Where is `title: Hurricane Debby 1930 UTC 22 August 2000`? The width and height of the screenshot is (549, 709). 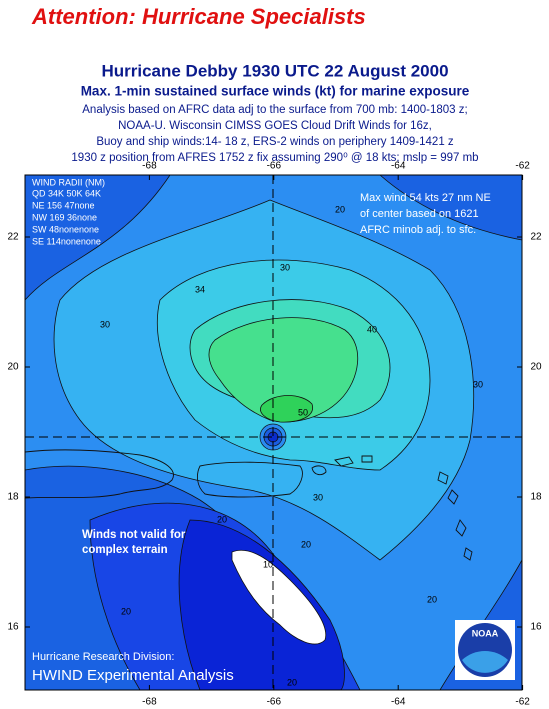 title: Hurricane Debby 1930 UTC 22 August 2000 is located at coordinates (274, 70).